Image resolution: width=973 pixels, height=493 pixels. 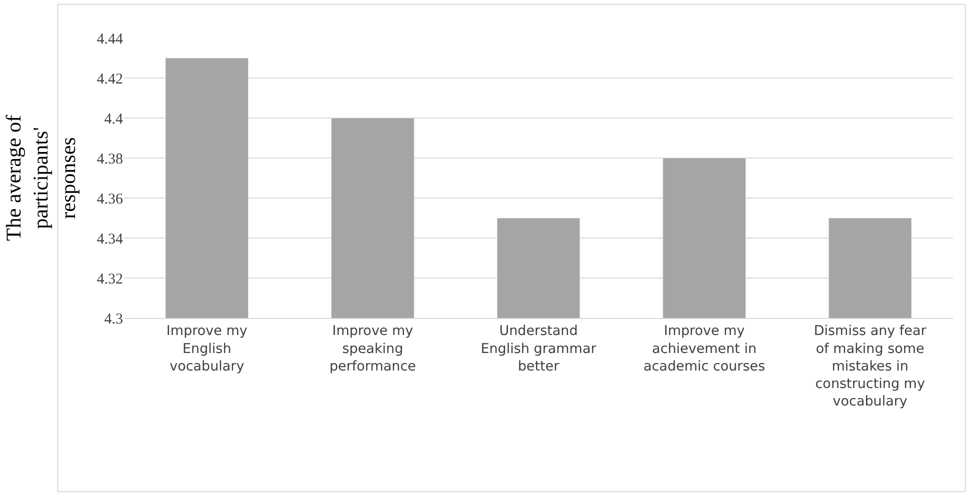 I want to click on x-tick-label: Understand English grammar better, so click(x=538, y=348).